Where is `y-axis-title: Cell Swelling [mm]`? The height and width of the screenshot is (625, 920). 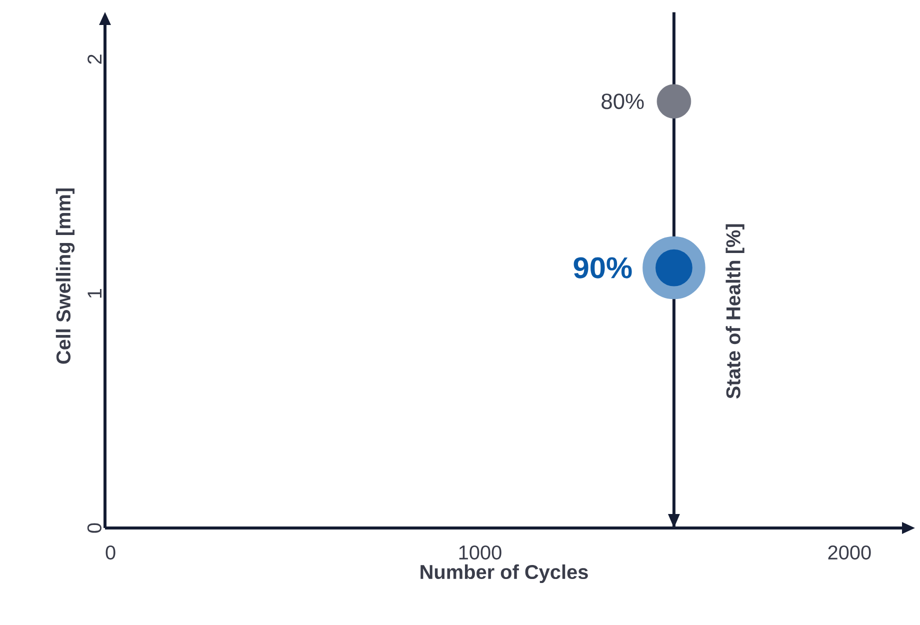 y-axis-title: Cell Swelling [mm] is located at coordinates (65, 276).